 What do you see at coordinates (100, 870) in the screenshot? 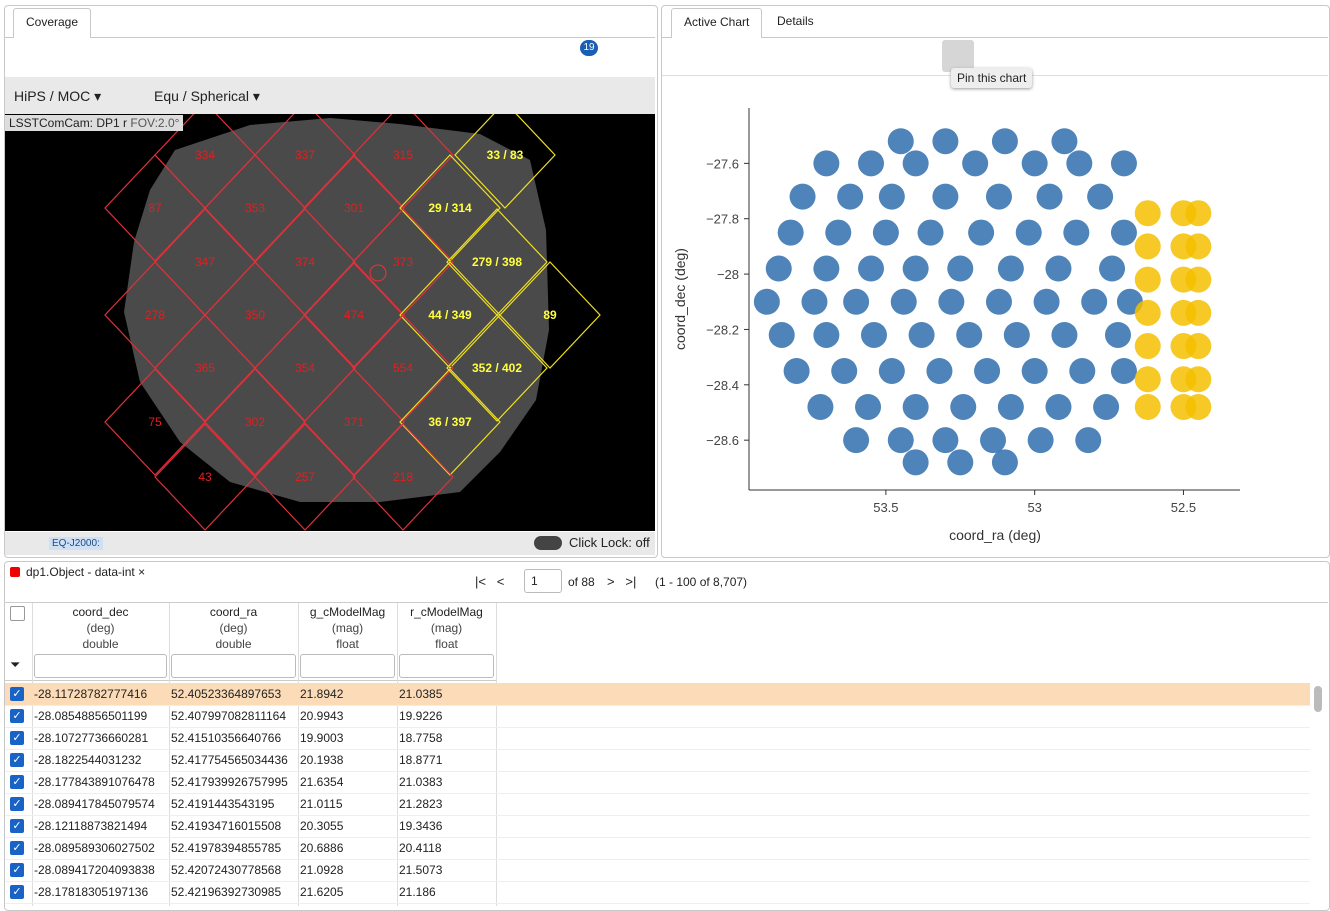
I see `cell: -28.089417204093838` at bounding box center [100, 870].